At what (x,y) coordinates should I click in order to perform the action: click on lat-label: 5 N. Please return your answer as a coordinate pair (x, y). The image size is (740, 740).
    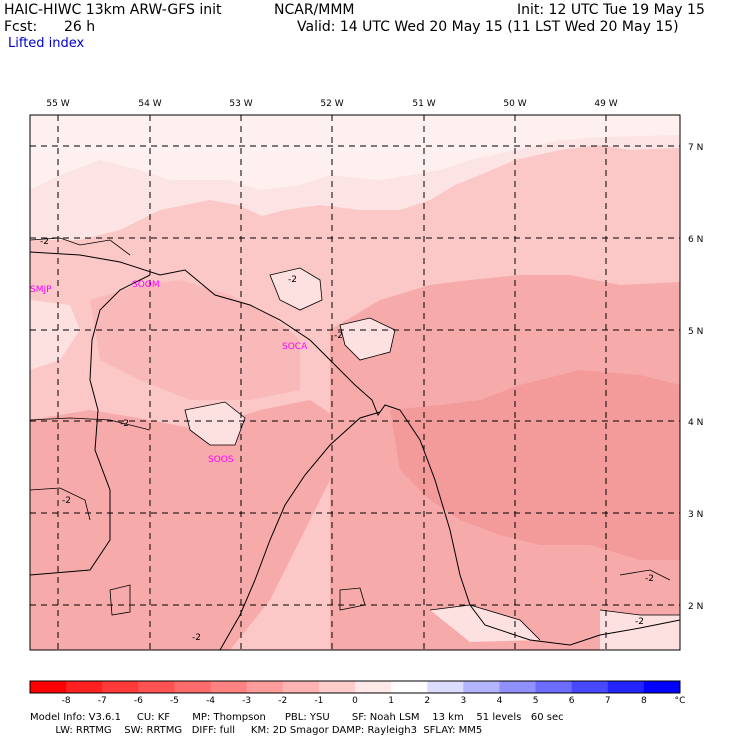
    Looking at the image, I should click on (695, 332).